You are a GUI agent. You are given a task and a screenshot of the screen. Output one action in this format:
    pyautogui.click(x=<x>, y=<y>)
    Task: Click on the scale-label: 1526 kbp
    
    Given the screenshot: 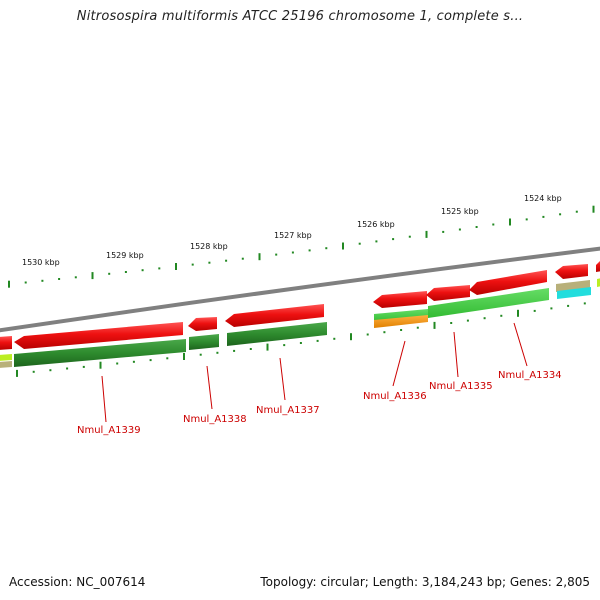 What is the action you would take?
    pyautogui.click(x=376, y=224)
    